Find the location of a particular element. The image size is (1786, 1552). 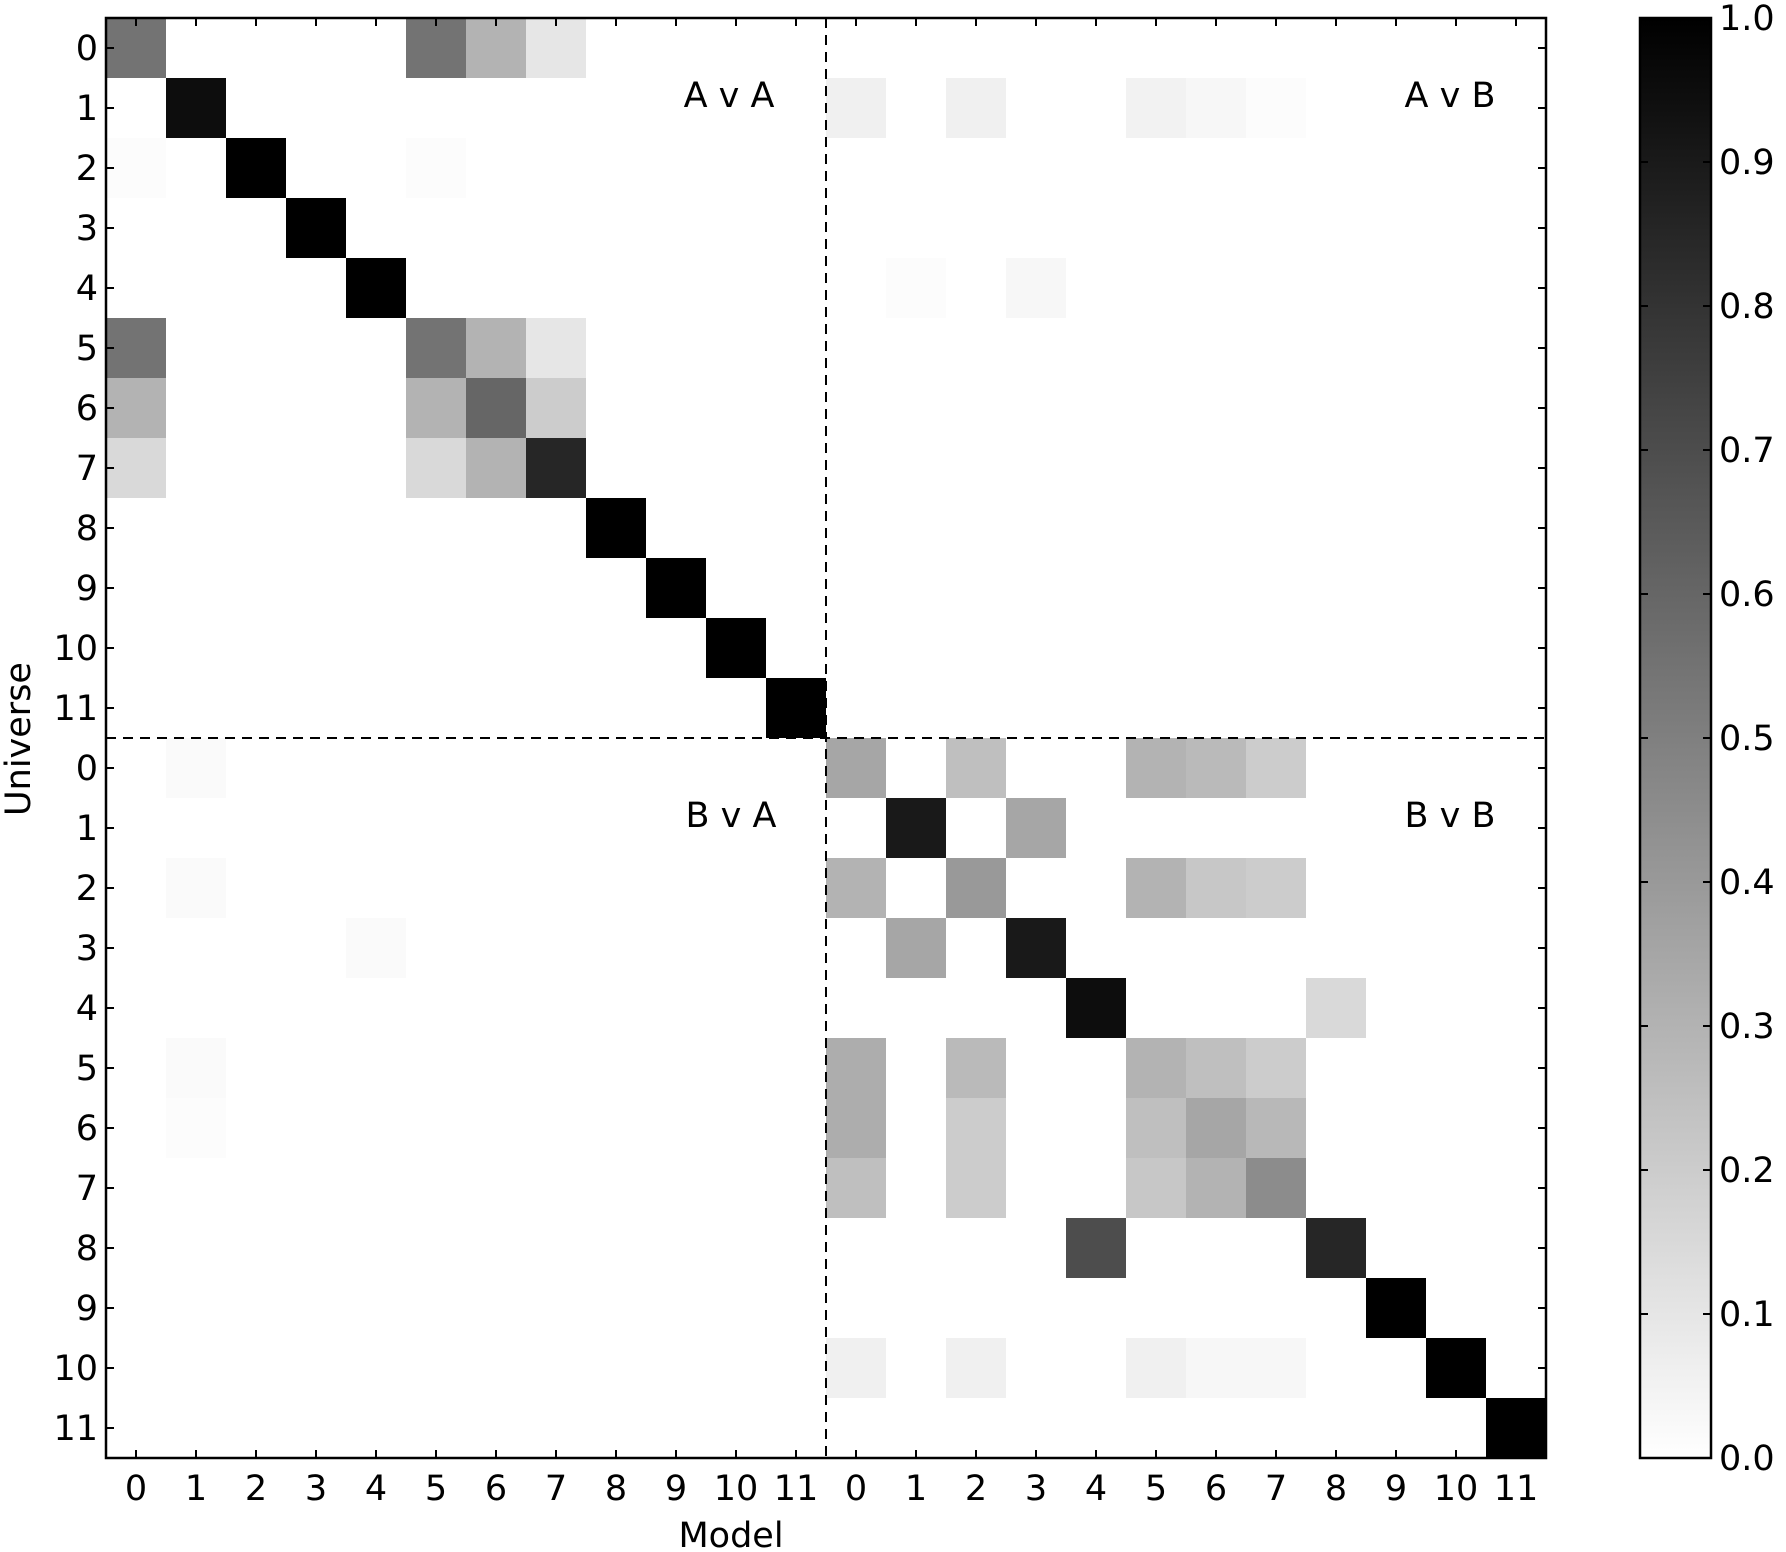

x-tick-label: 11 is located at coordinates (796, 1489).